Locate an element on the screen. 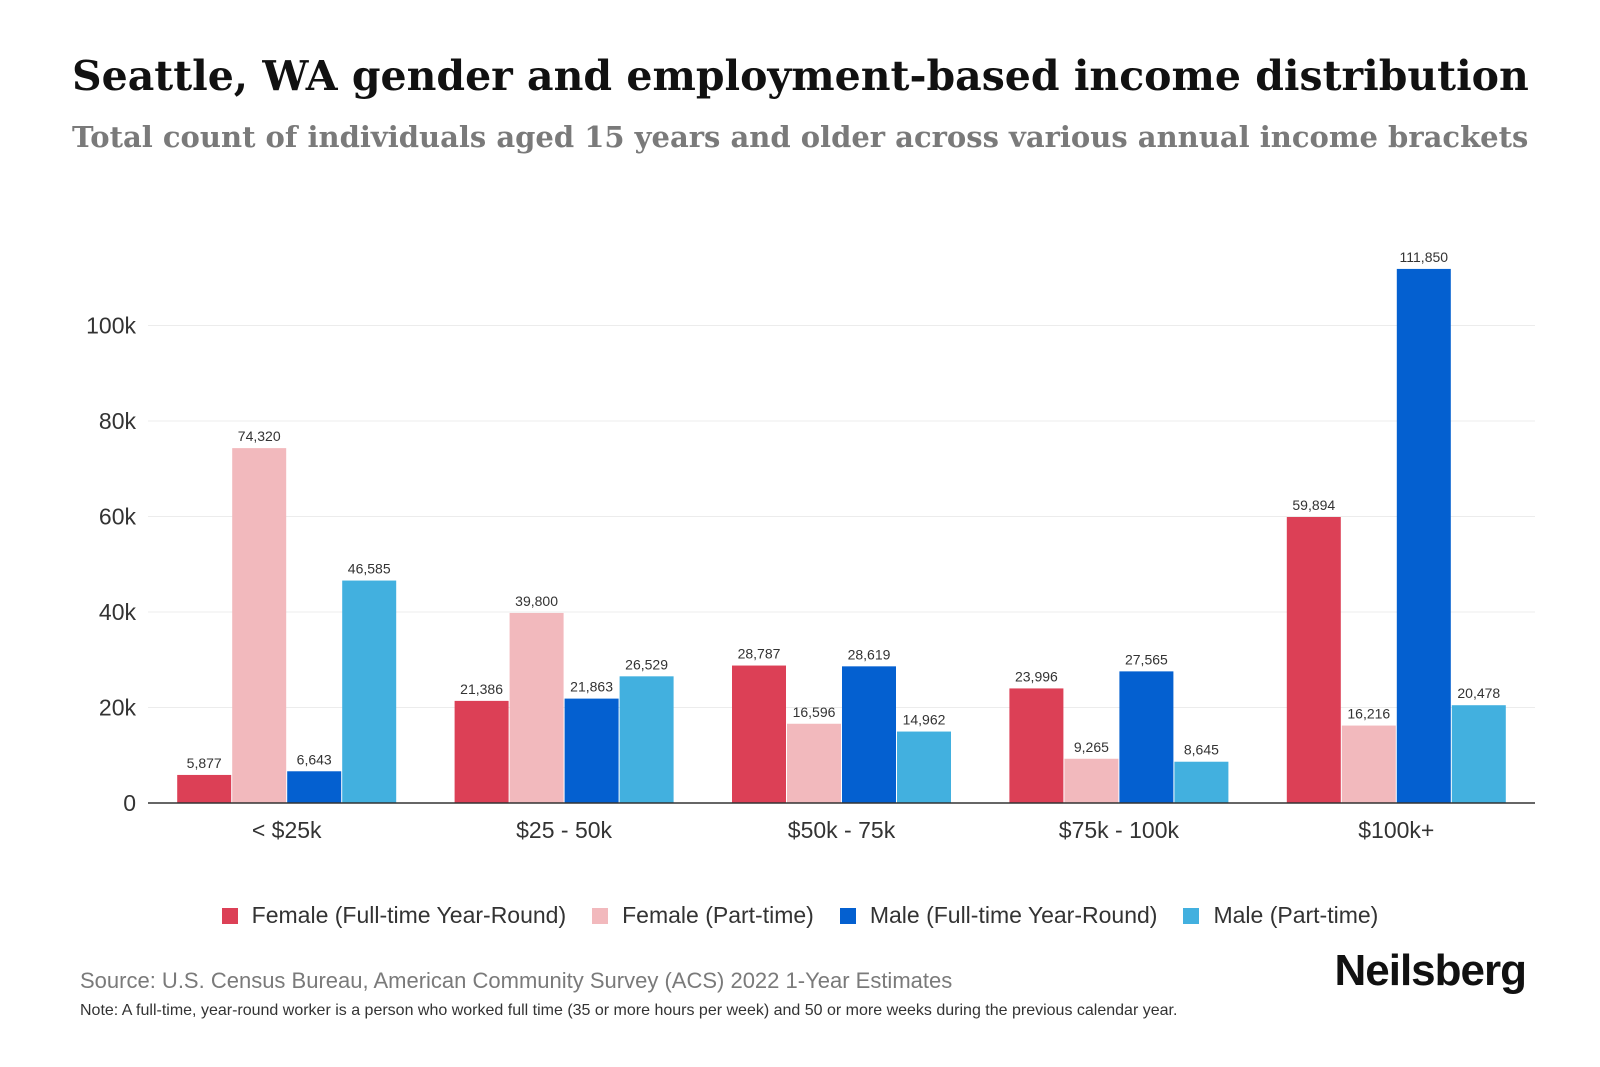 The height and width of the screenshot is (1067, 1600). data-label: 6,643 is located at coordinates (314, 759).